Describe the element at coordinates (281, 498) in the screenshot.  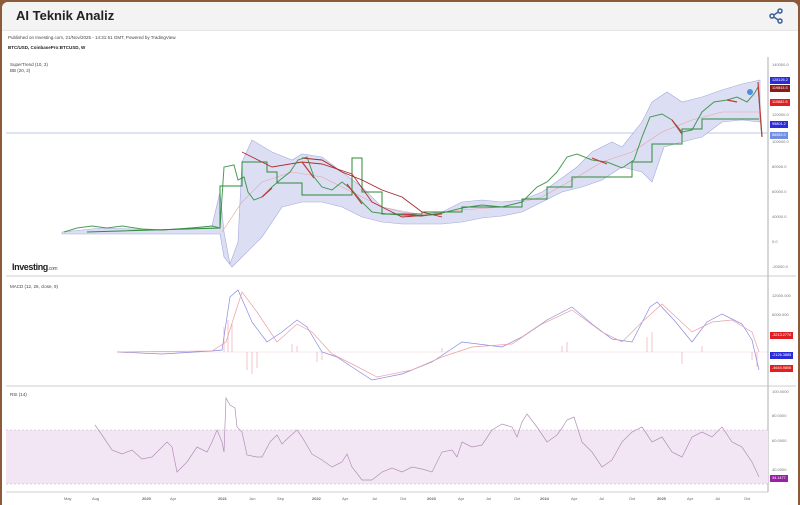
I see `x-axis-label: Sep` at that location.